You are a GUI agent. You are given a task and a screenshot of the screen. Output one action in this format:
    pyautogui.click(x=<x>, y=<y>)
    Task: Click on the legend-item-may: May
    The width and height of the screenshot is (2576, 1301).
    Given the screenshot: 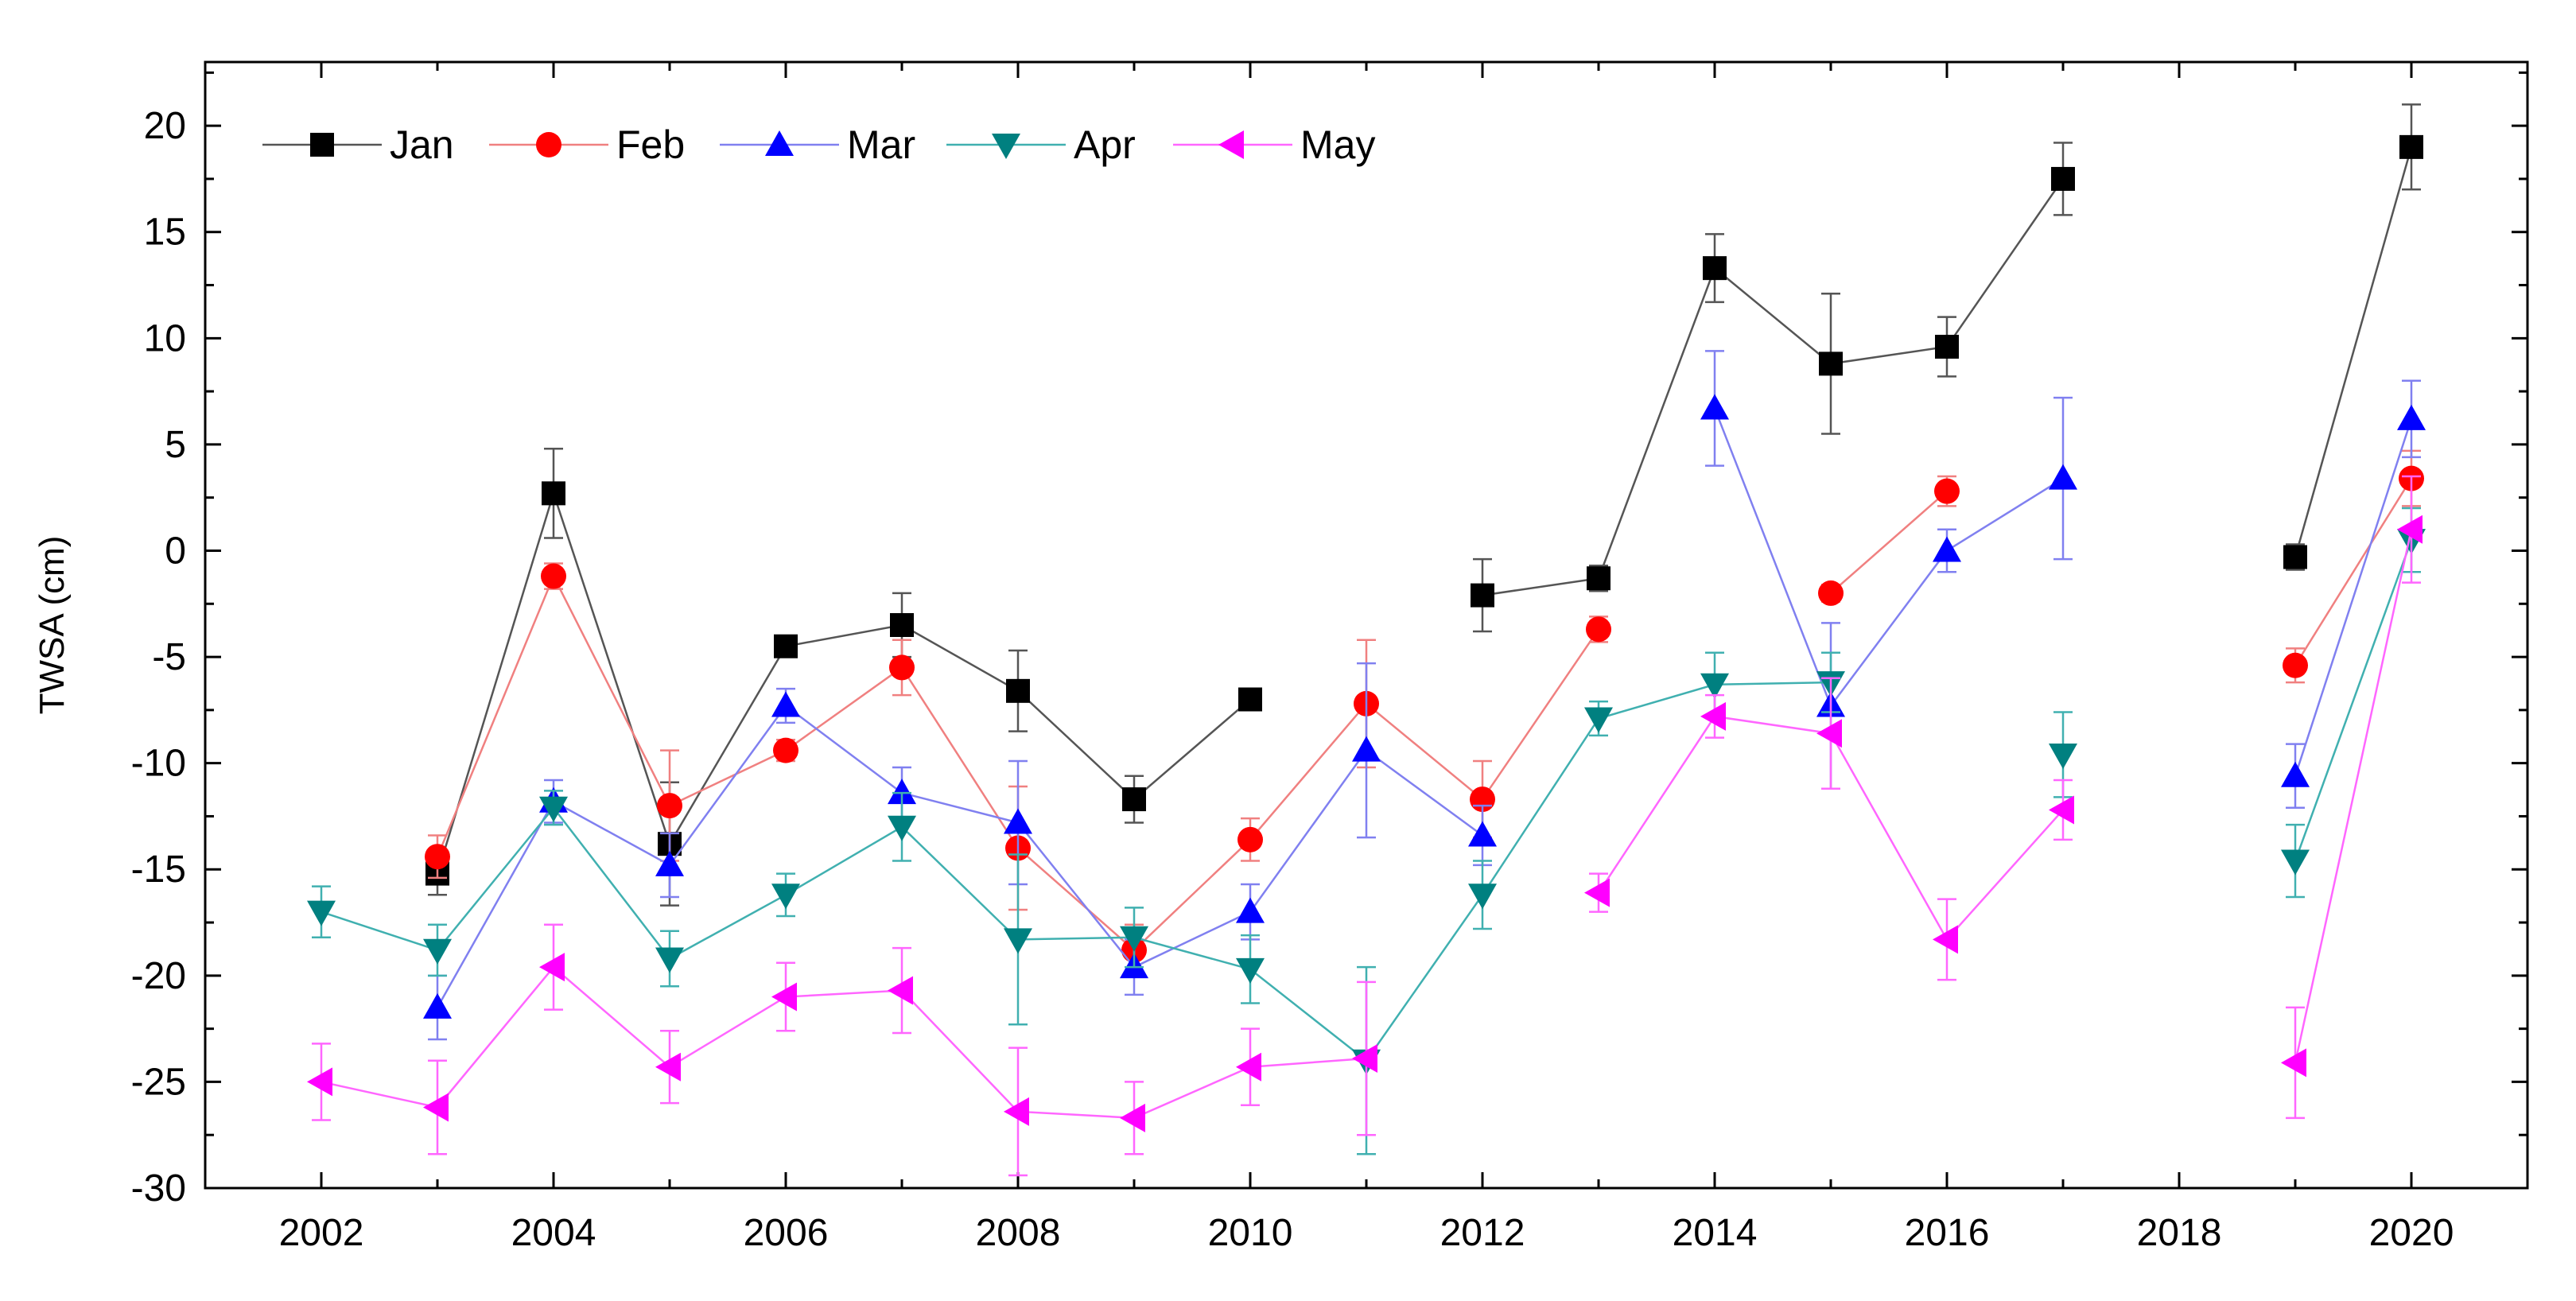 What is the action you would take?
    pyautogui.click(x=1274, y=144)
    